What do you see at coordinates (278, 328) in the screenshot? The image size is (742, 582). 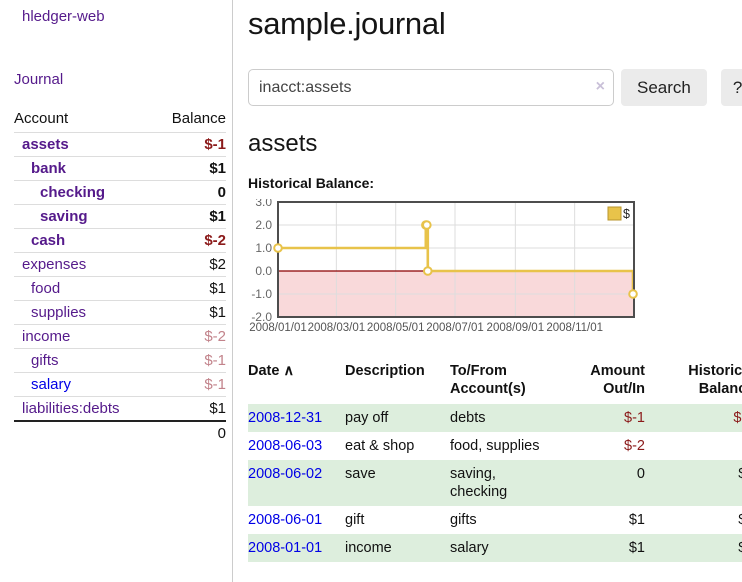 I see `svg-text: 2008/01/01` at bounding box center [278, 328].